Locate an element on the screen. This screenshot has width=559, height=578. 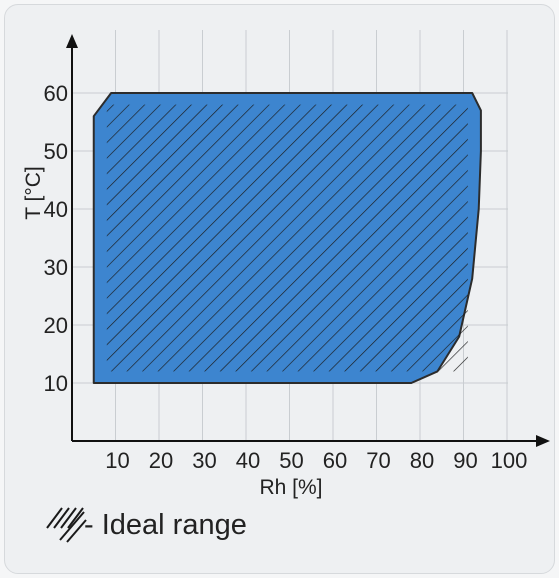
x-tick-label: 40 is located at coordinates (248, 460).